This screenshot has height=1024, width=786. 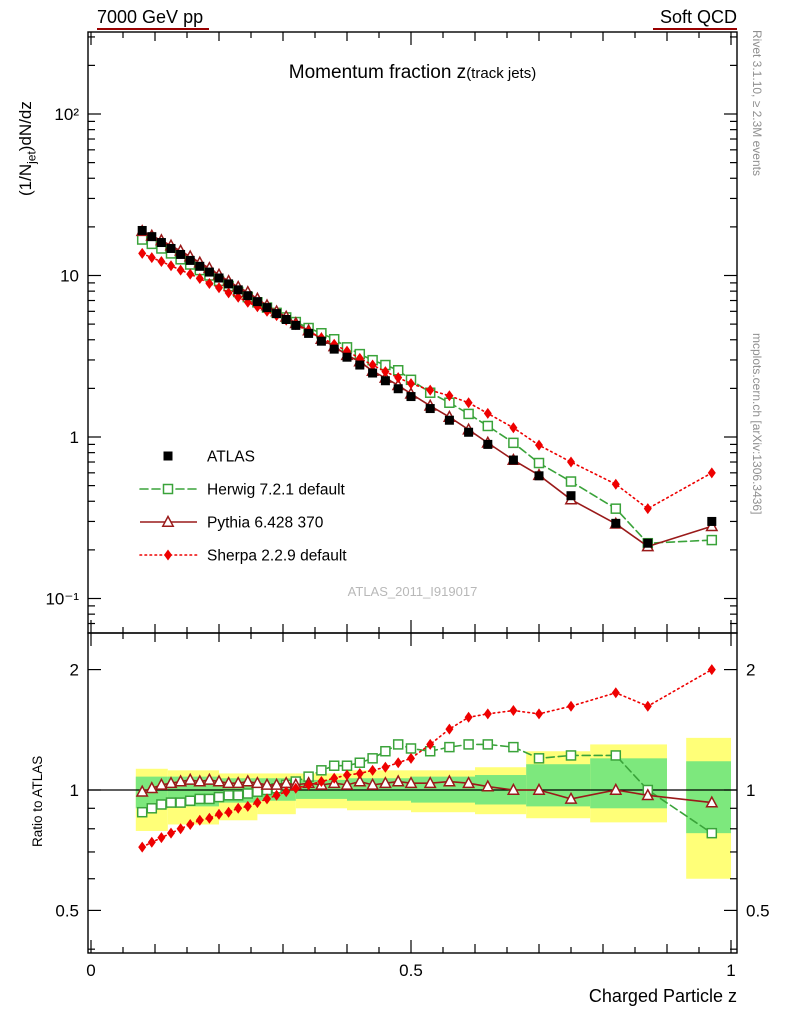 I want to click on header-underline-left, so click(x=153, y=29).